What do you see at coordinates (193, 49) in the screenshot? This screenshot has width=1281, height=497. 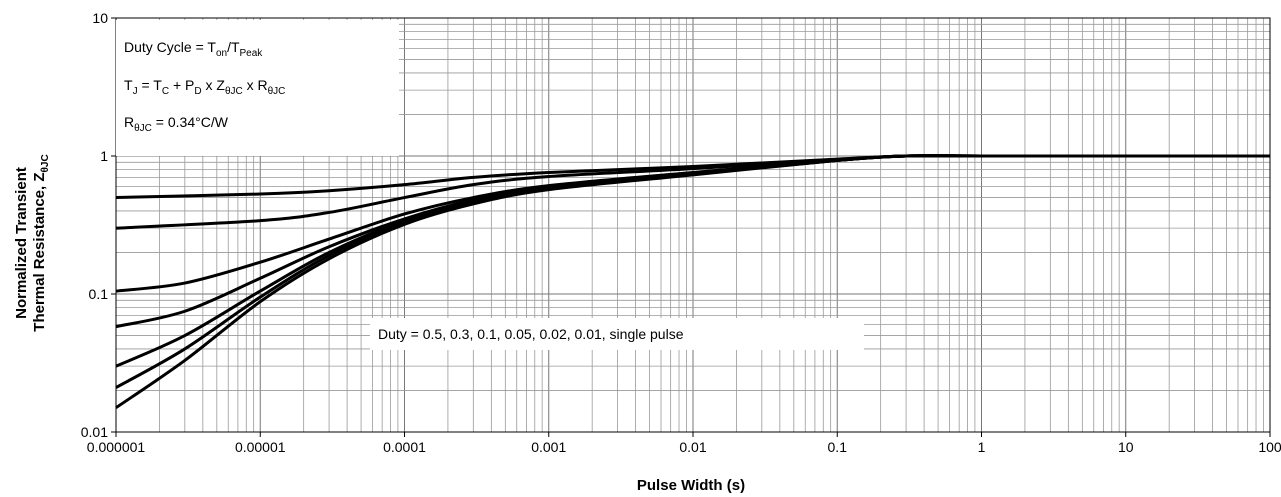 I see `duty-cycle-formula: Duty Cycle = Ton/TPeak` at bounding box center [193, 49].